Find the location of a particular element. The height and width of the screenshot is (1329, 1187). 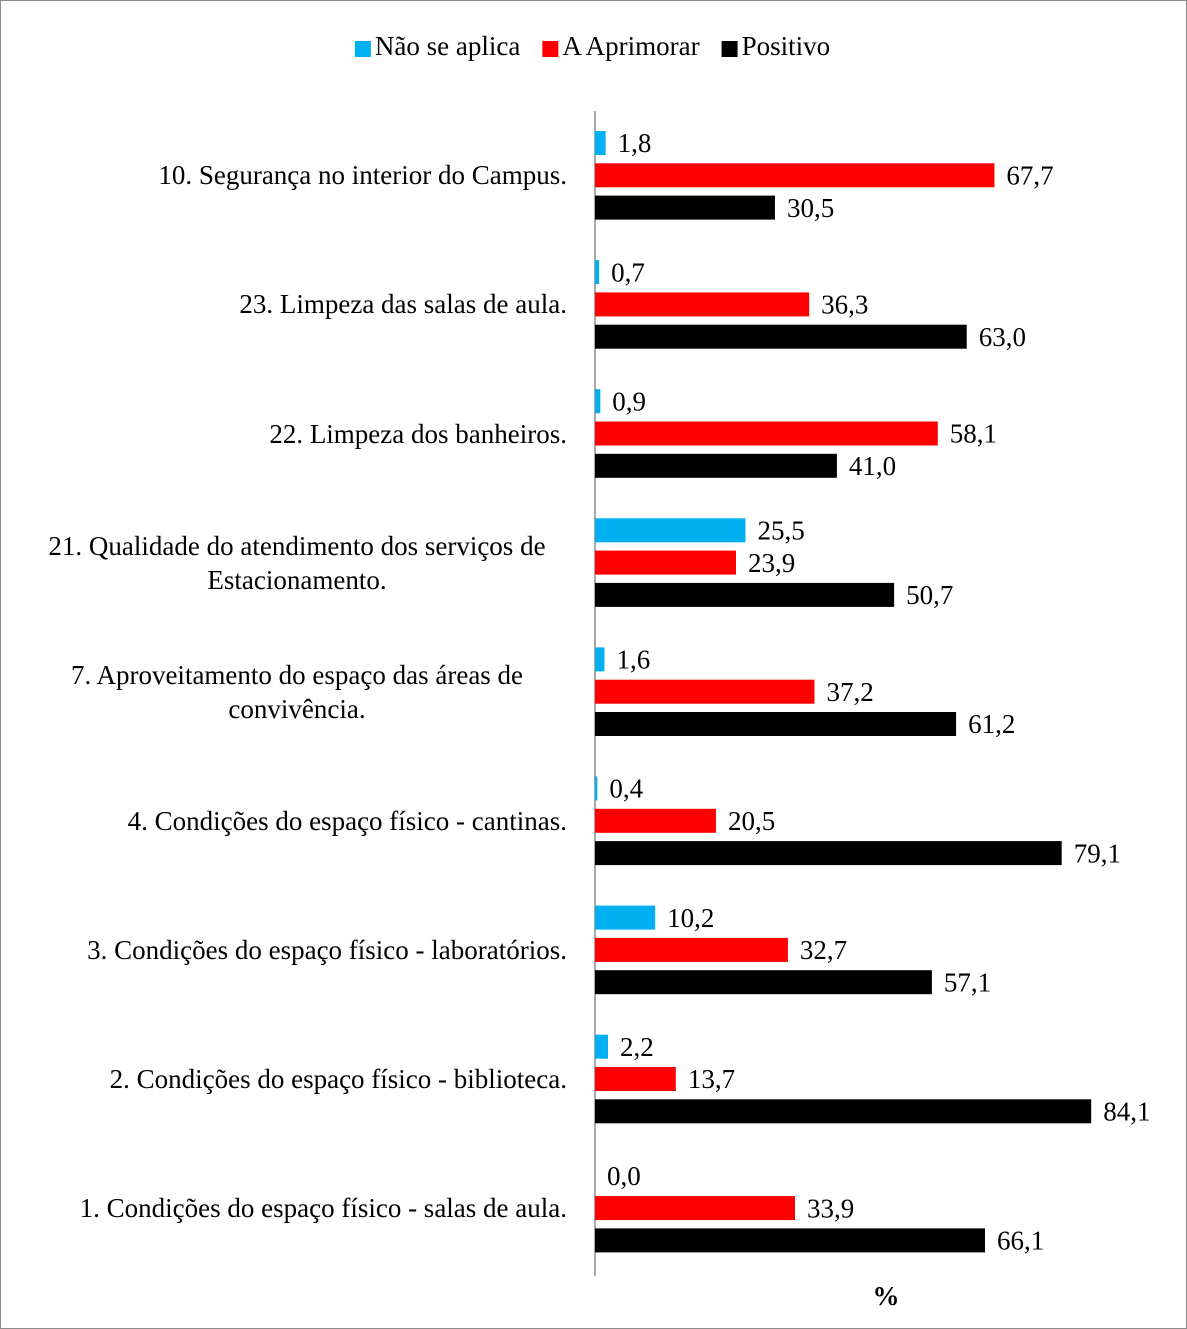

value-label: 10,2 is located at coordinates (690, 918).